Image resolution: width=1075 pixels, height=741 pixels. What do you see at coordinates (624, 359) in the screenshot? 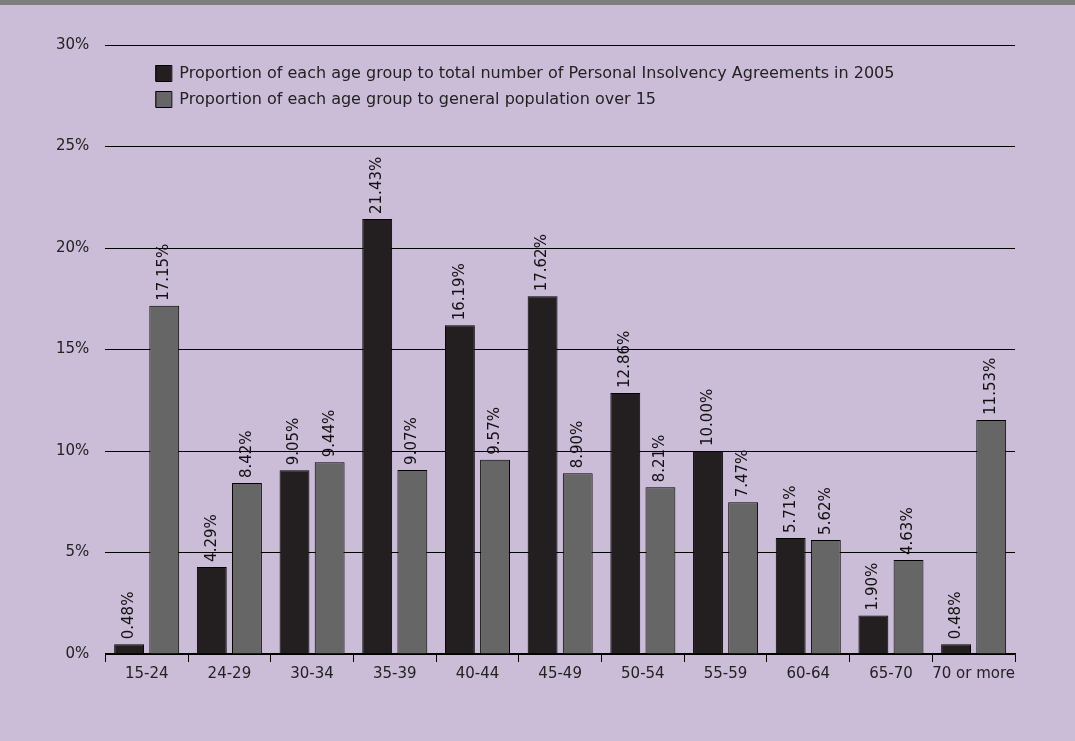
I see `data-label: 12.86%` at bounding box center [624, 359].